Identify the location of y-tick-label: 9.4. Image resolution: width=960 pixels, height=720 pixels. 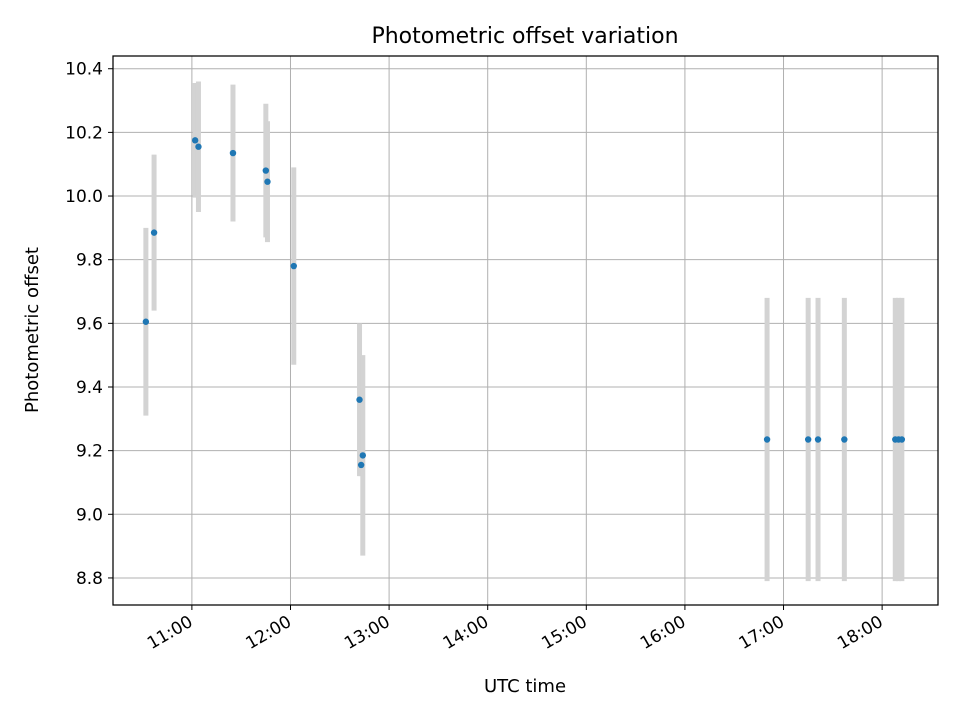
(89, 388).